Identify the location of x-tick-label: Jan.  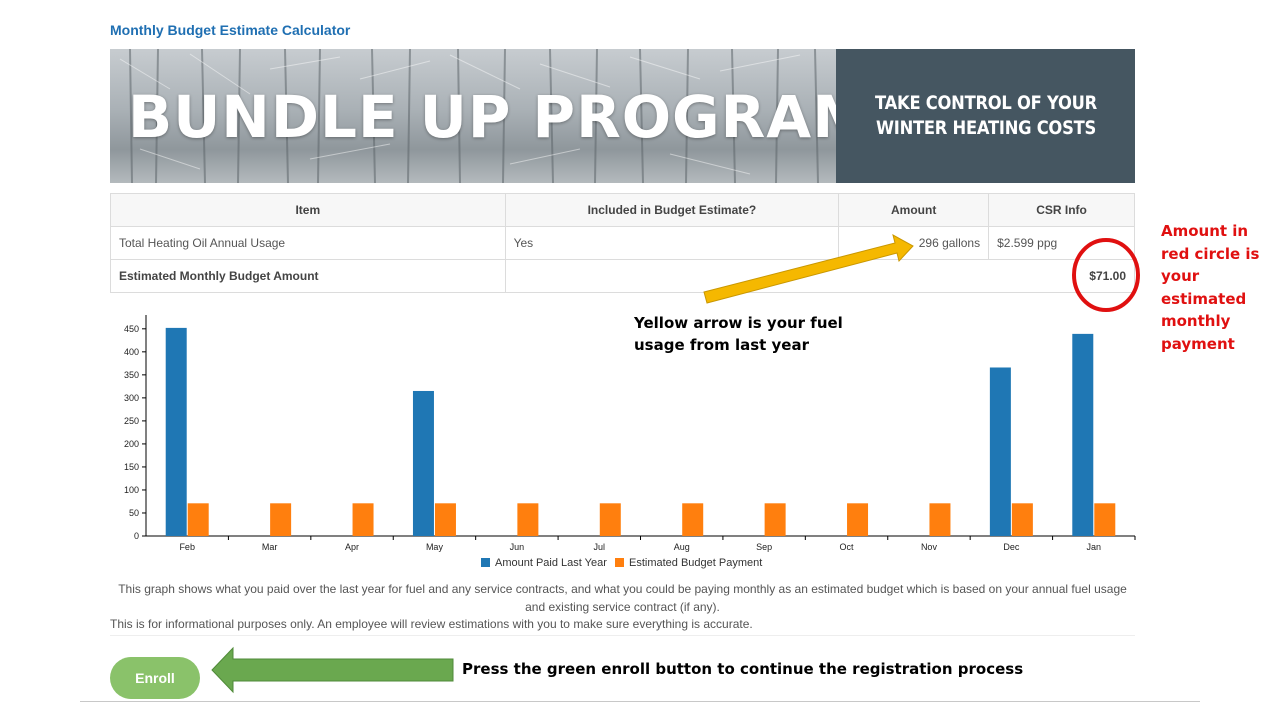
(1094, 547).